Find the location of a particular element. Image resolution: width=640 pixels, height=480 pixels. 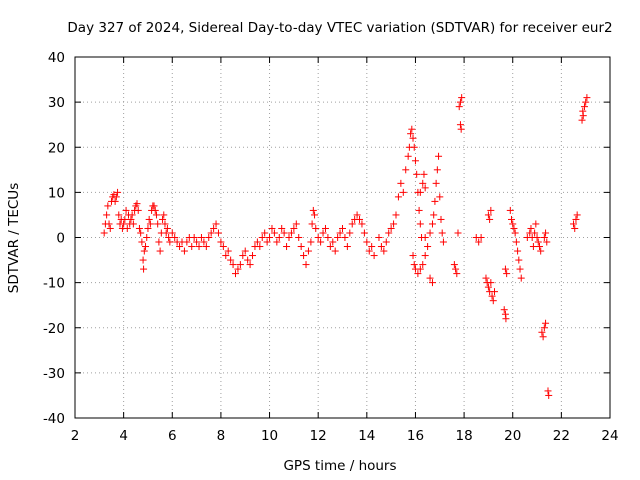

x-tick-label: 20 is located at coordinates (512, 436).